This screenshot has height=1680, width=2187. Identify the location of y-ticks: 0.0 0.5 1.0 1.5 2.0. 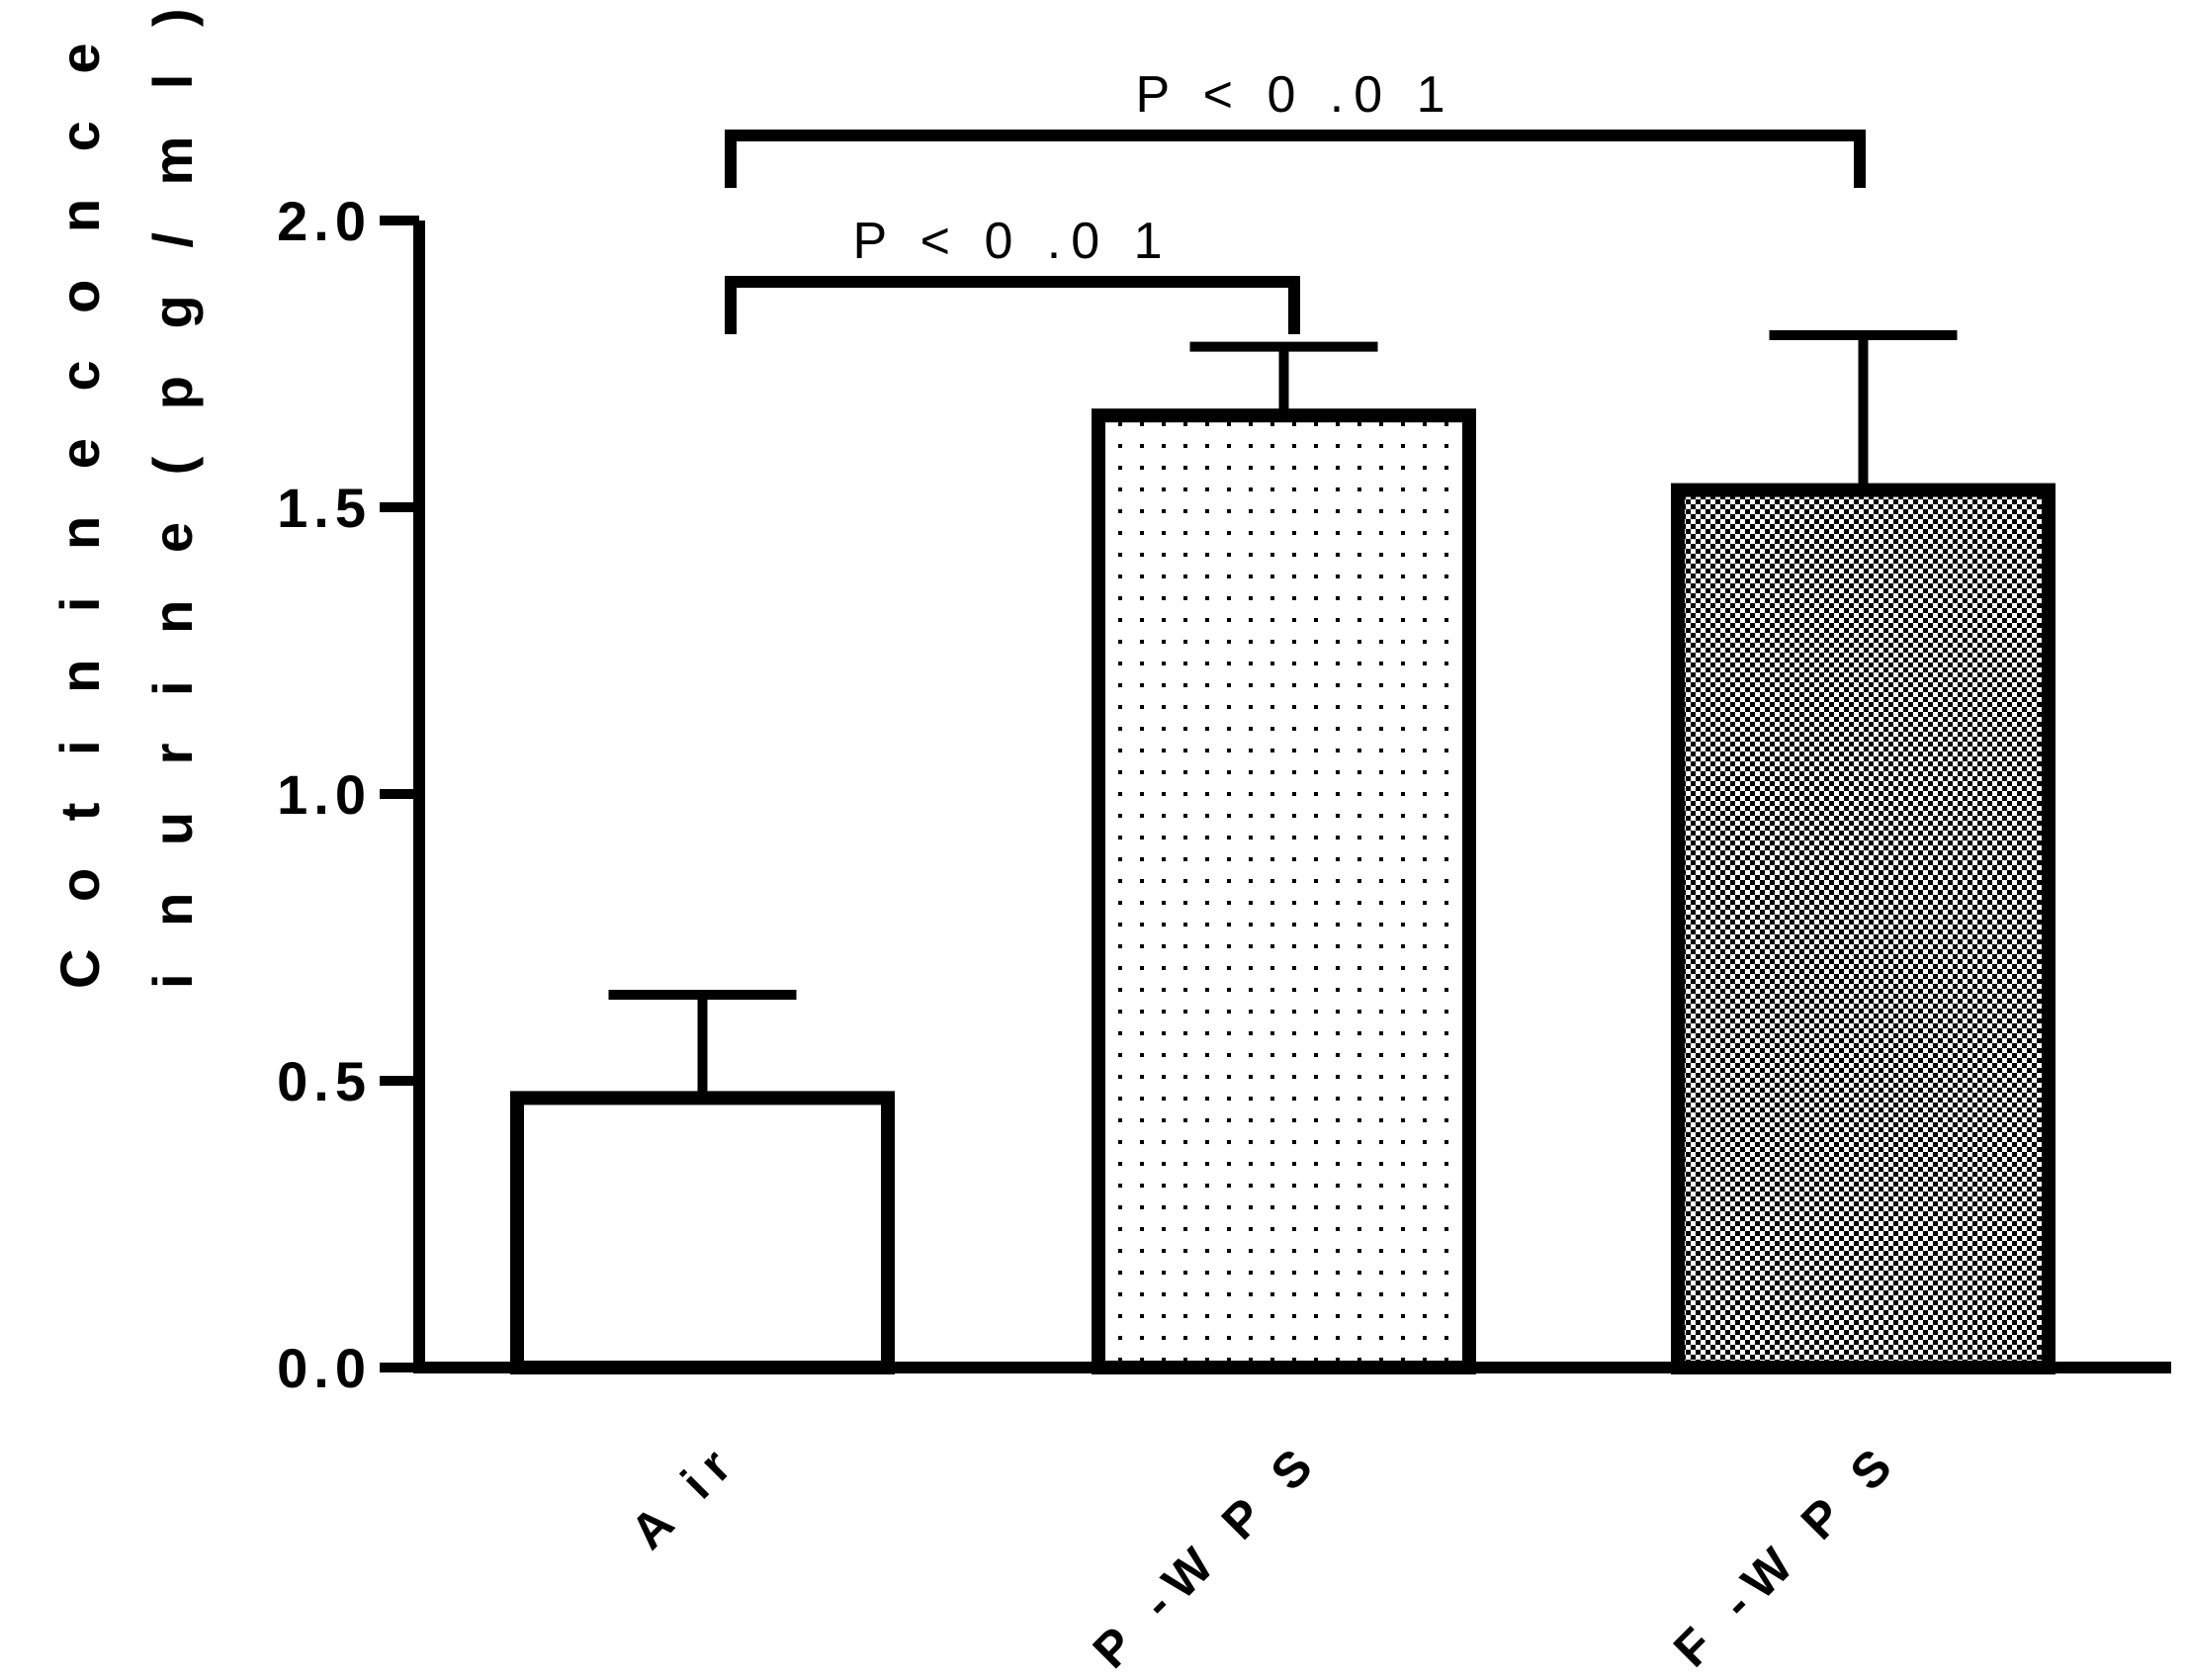
(348, 794).